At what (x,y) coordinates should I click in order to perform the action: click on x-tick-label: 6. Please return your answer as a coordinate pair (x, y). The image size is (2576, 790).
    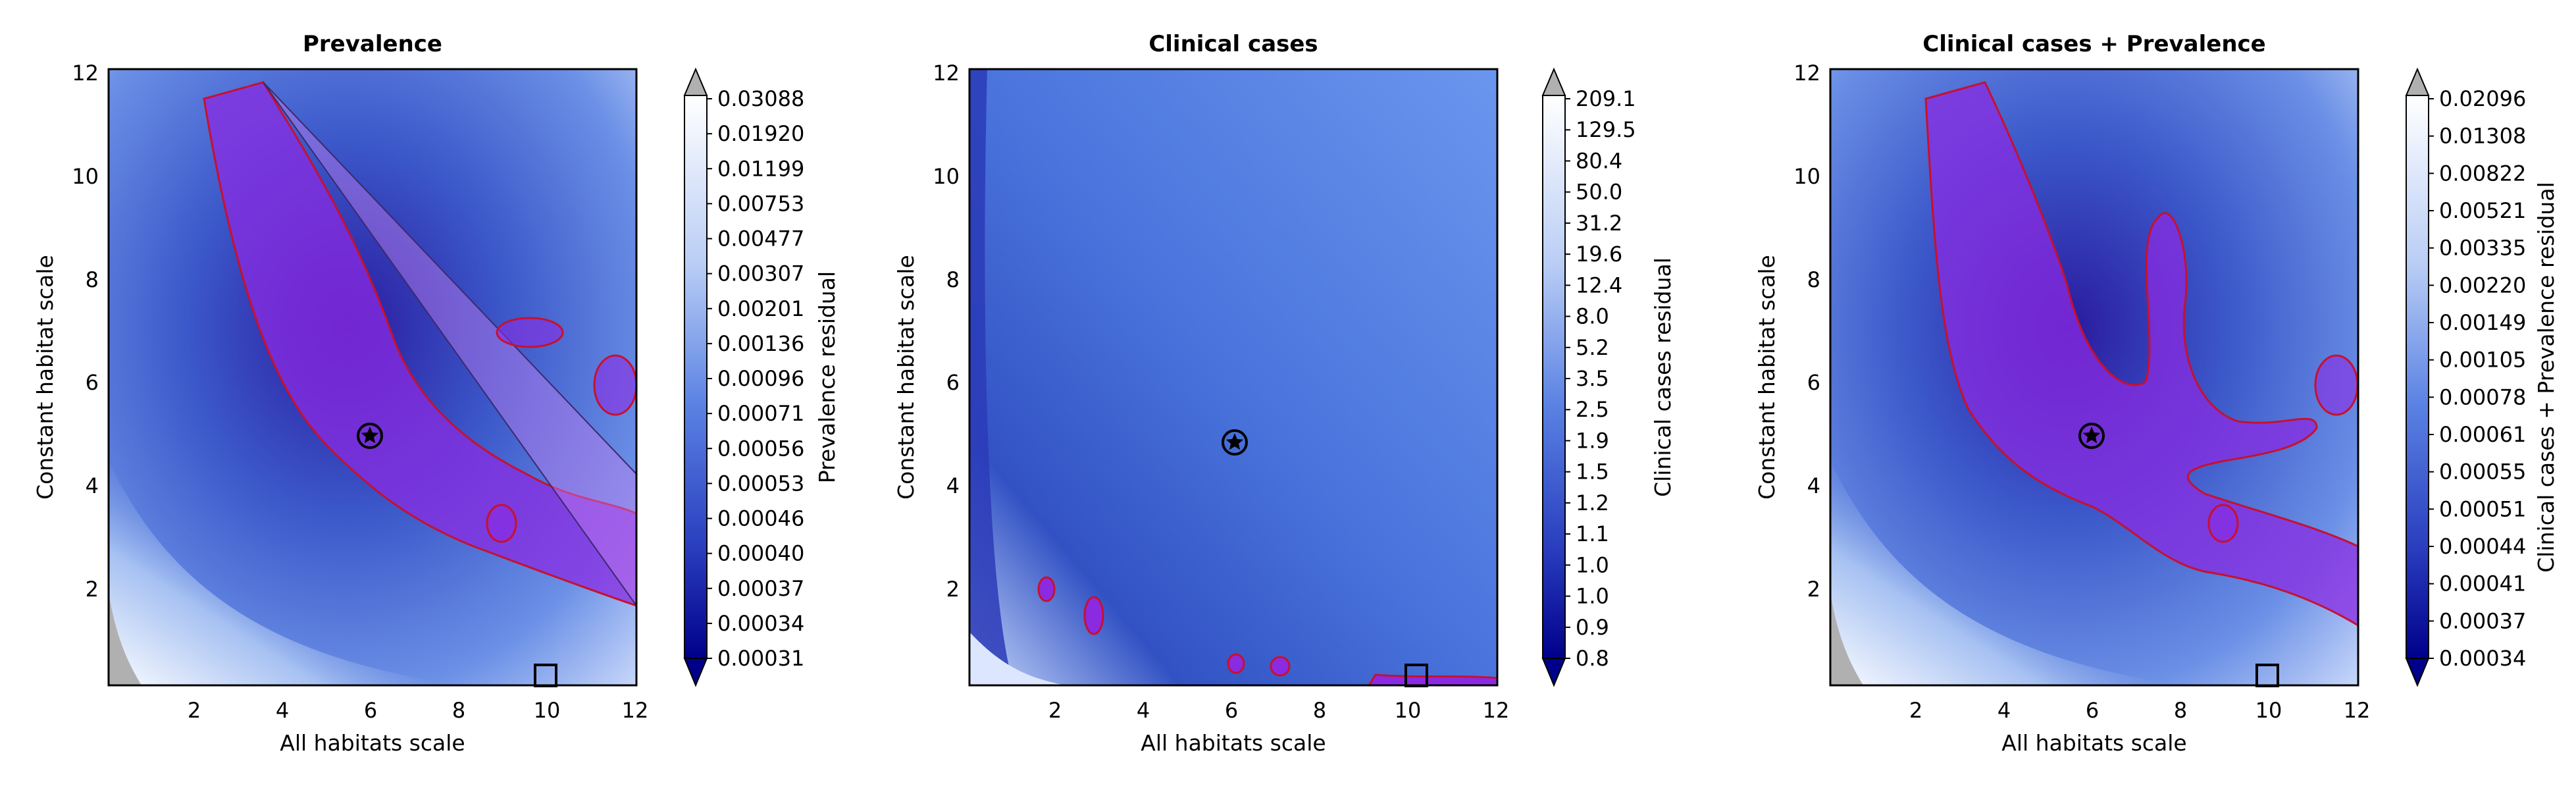
    Looking at the image, I should click on (1231, 710).